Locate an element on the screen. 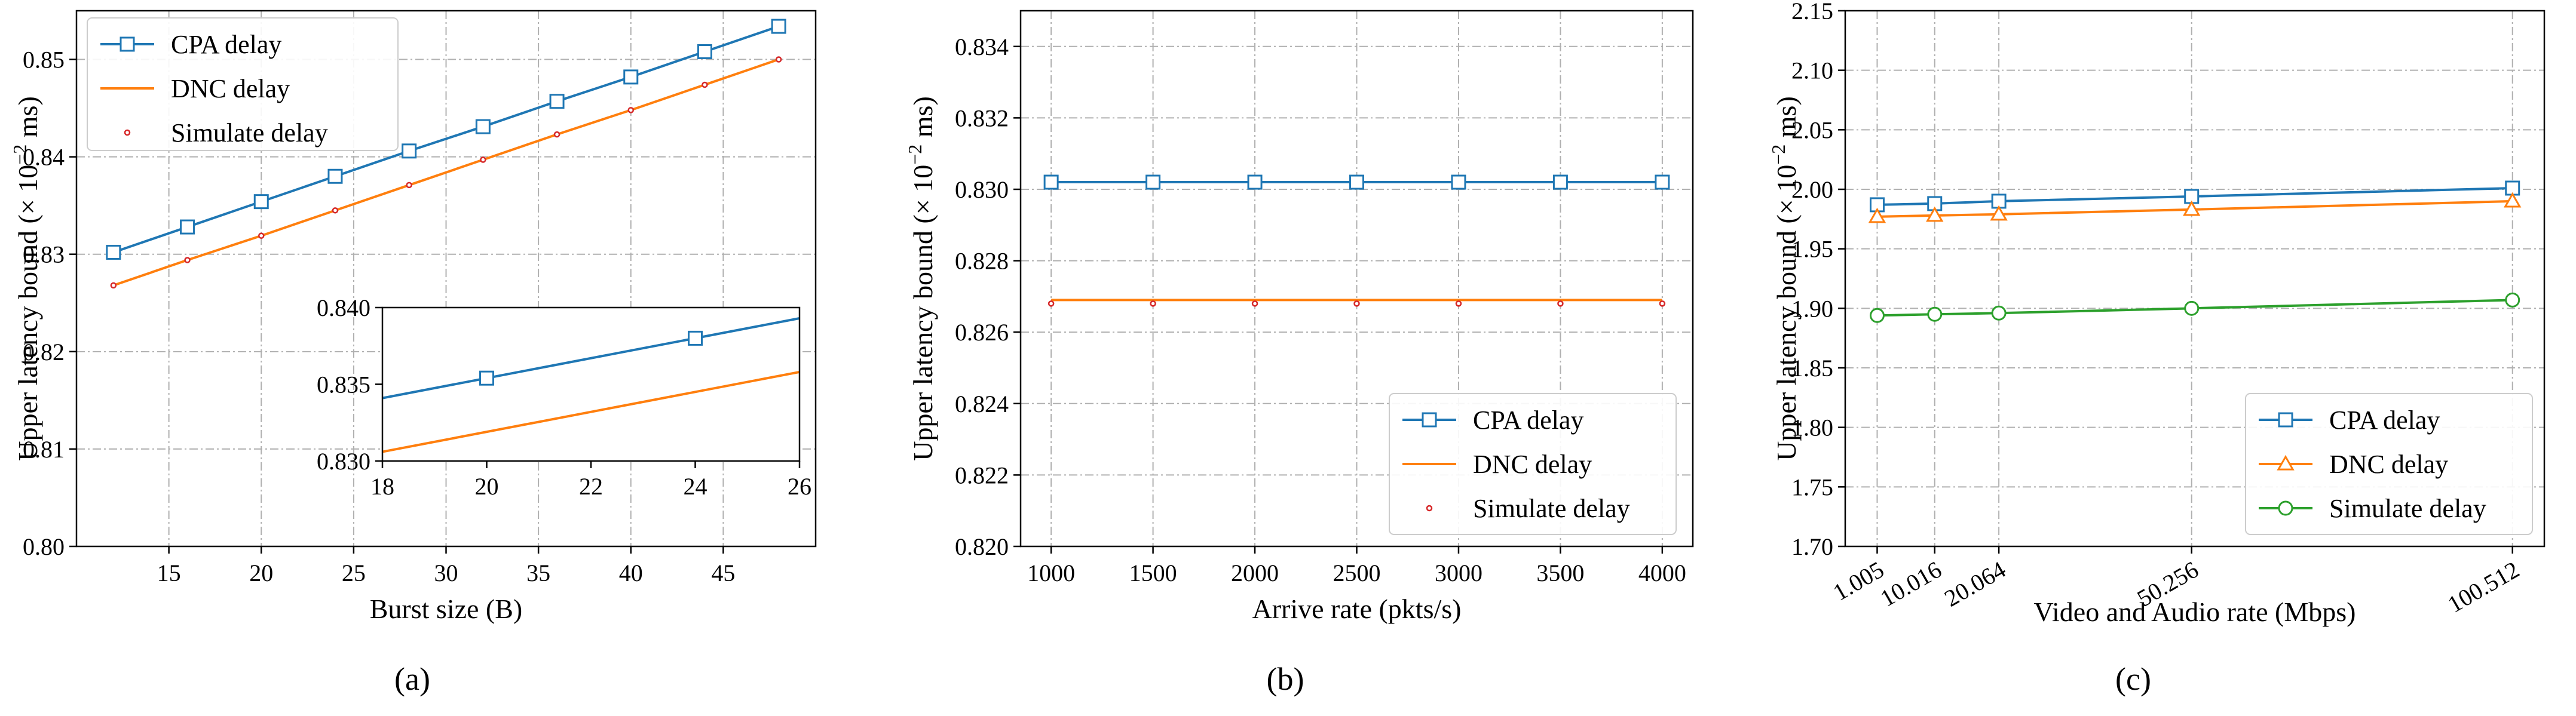 This screenshot has width=2576, height=716. inset-x-tick-label: 24 is located at coordinates (696, 486).